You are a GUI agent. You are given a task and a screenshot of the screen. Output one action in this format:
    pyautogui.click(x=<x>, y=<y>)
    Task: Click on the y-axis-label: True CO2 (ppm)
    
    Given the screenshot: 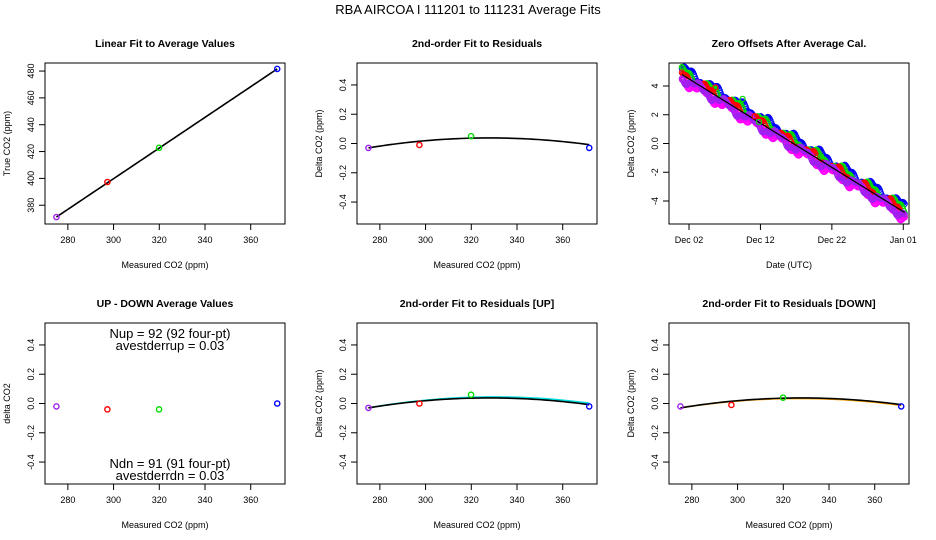 What is the action you would take?
    pyautogui.click(x=7, y=143)
    